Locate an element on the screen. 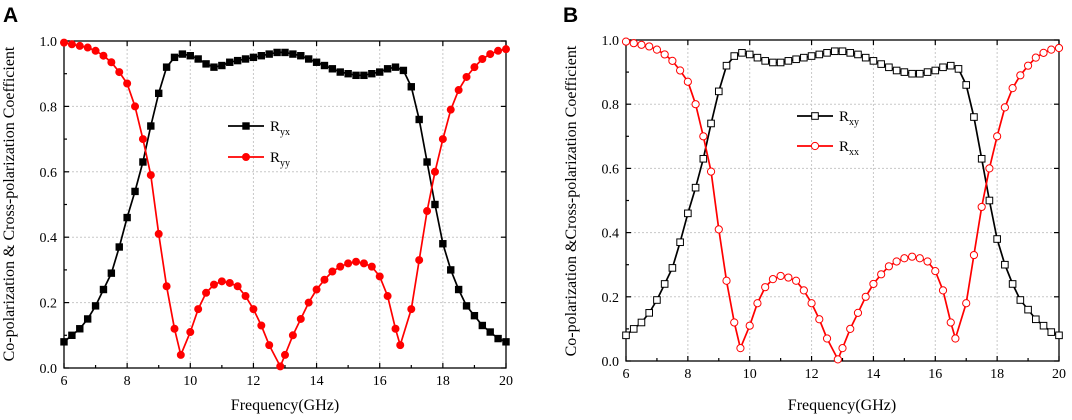 The width and height of the screenshot is (1072, 420). y-tick-label: 0.4 is located at coordinates (49, 238).